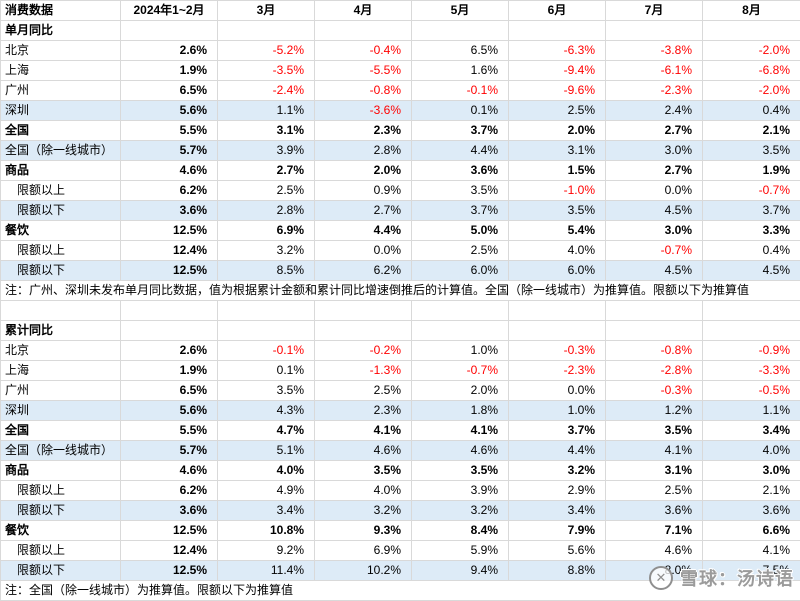 The width and height of the screenshot is (800, 601). What do you see at coordinates (654, 111) in the screenshot?
I see `value-cell: 2.4%` at bounding box center [654, 111].